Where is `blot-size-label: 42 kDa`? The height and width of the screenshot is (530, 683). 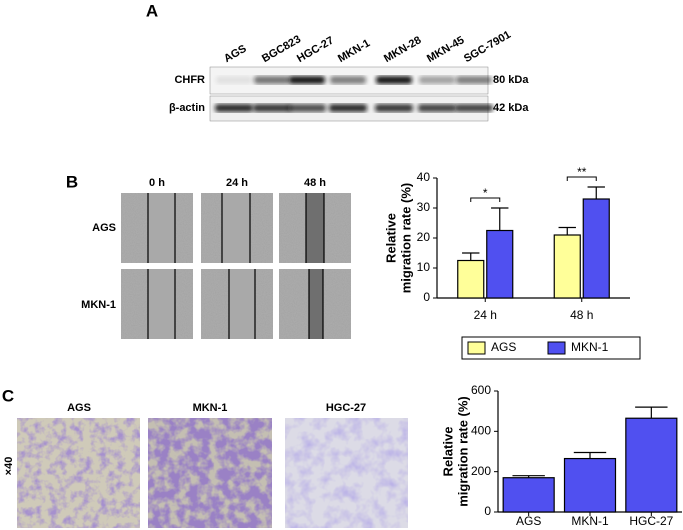 blot-size-label: 42 kDa is located at coordinates (511, 108).